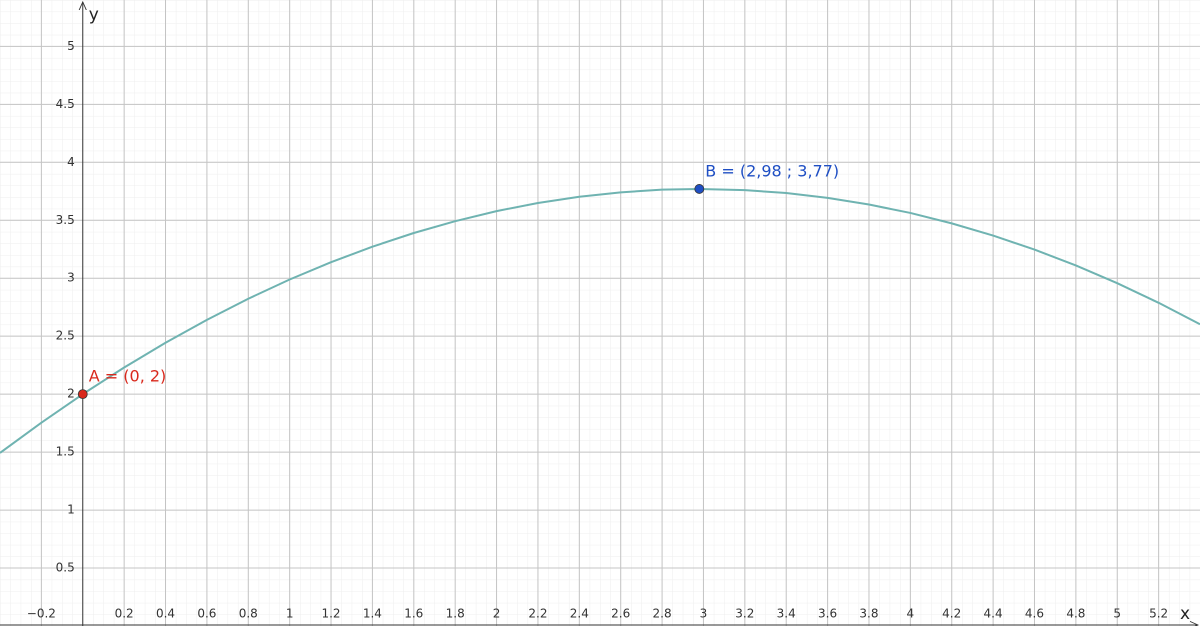  Describe the element at coordinates (206, 614) in the screenshot. I see `x-tick-label: 0.6` at that location.